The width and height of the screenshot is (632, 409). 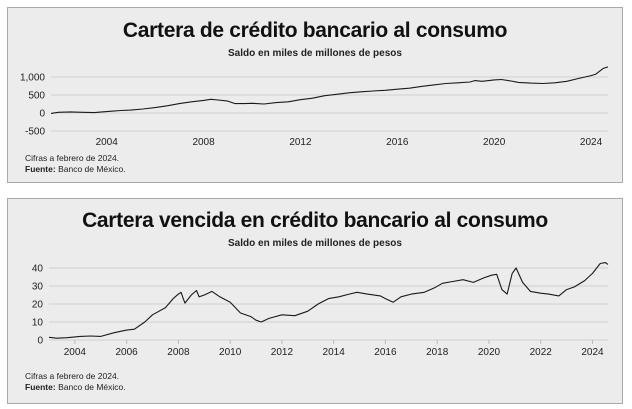 What do you see at coordinates (38, 287) in the screenshot?
I see `y-tick-label: 30` at bounding box center [38, 287].